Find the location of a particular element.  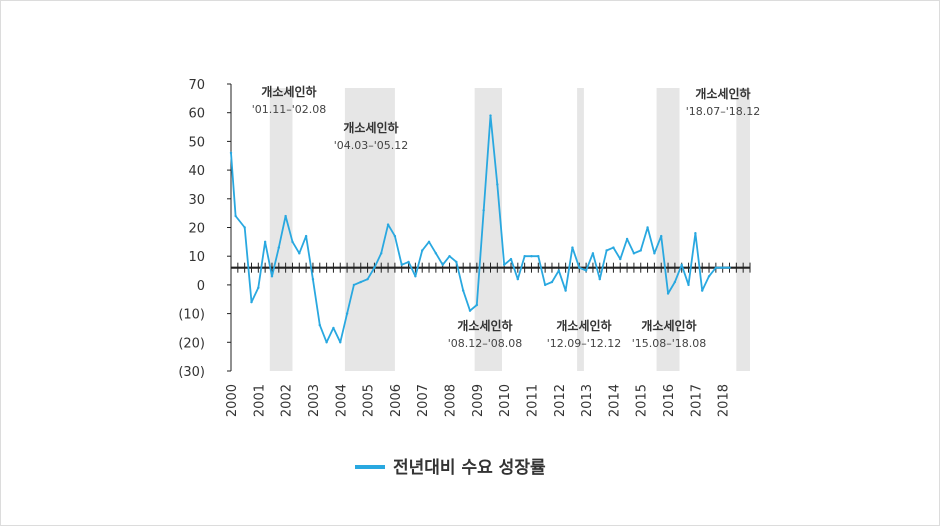

y-tick-label: 50 is located at coordinates (196, 142).